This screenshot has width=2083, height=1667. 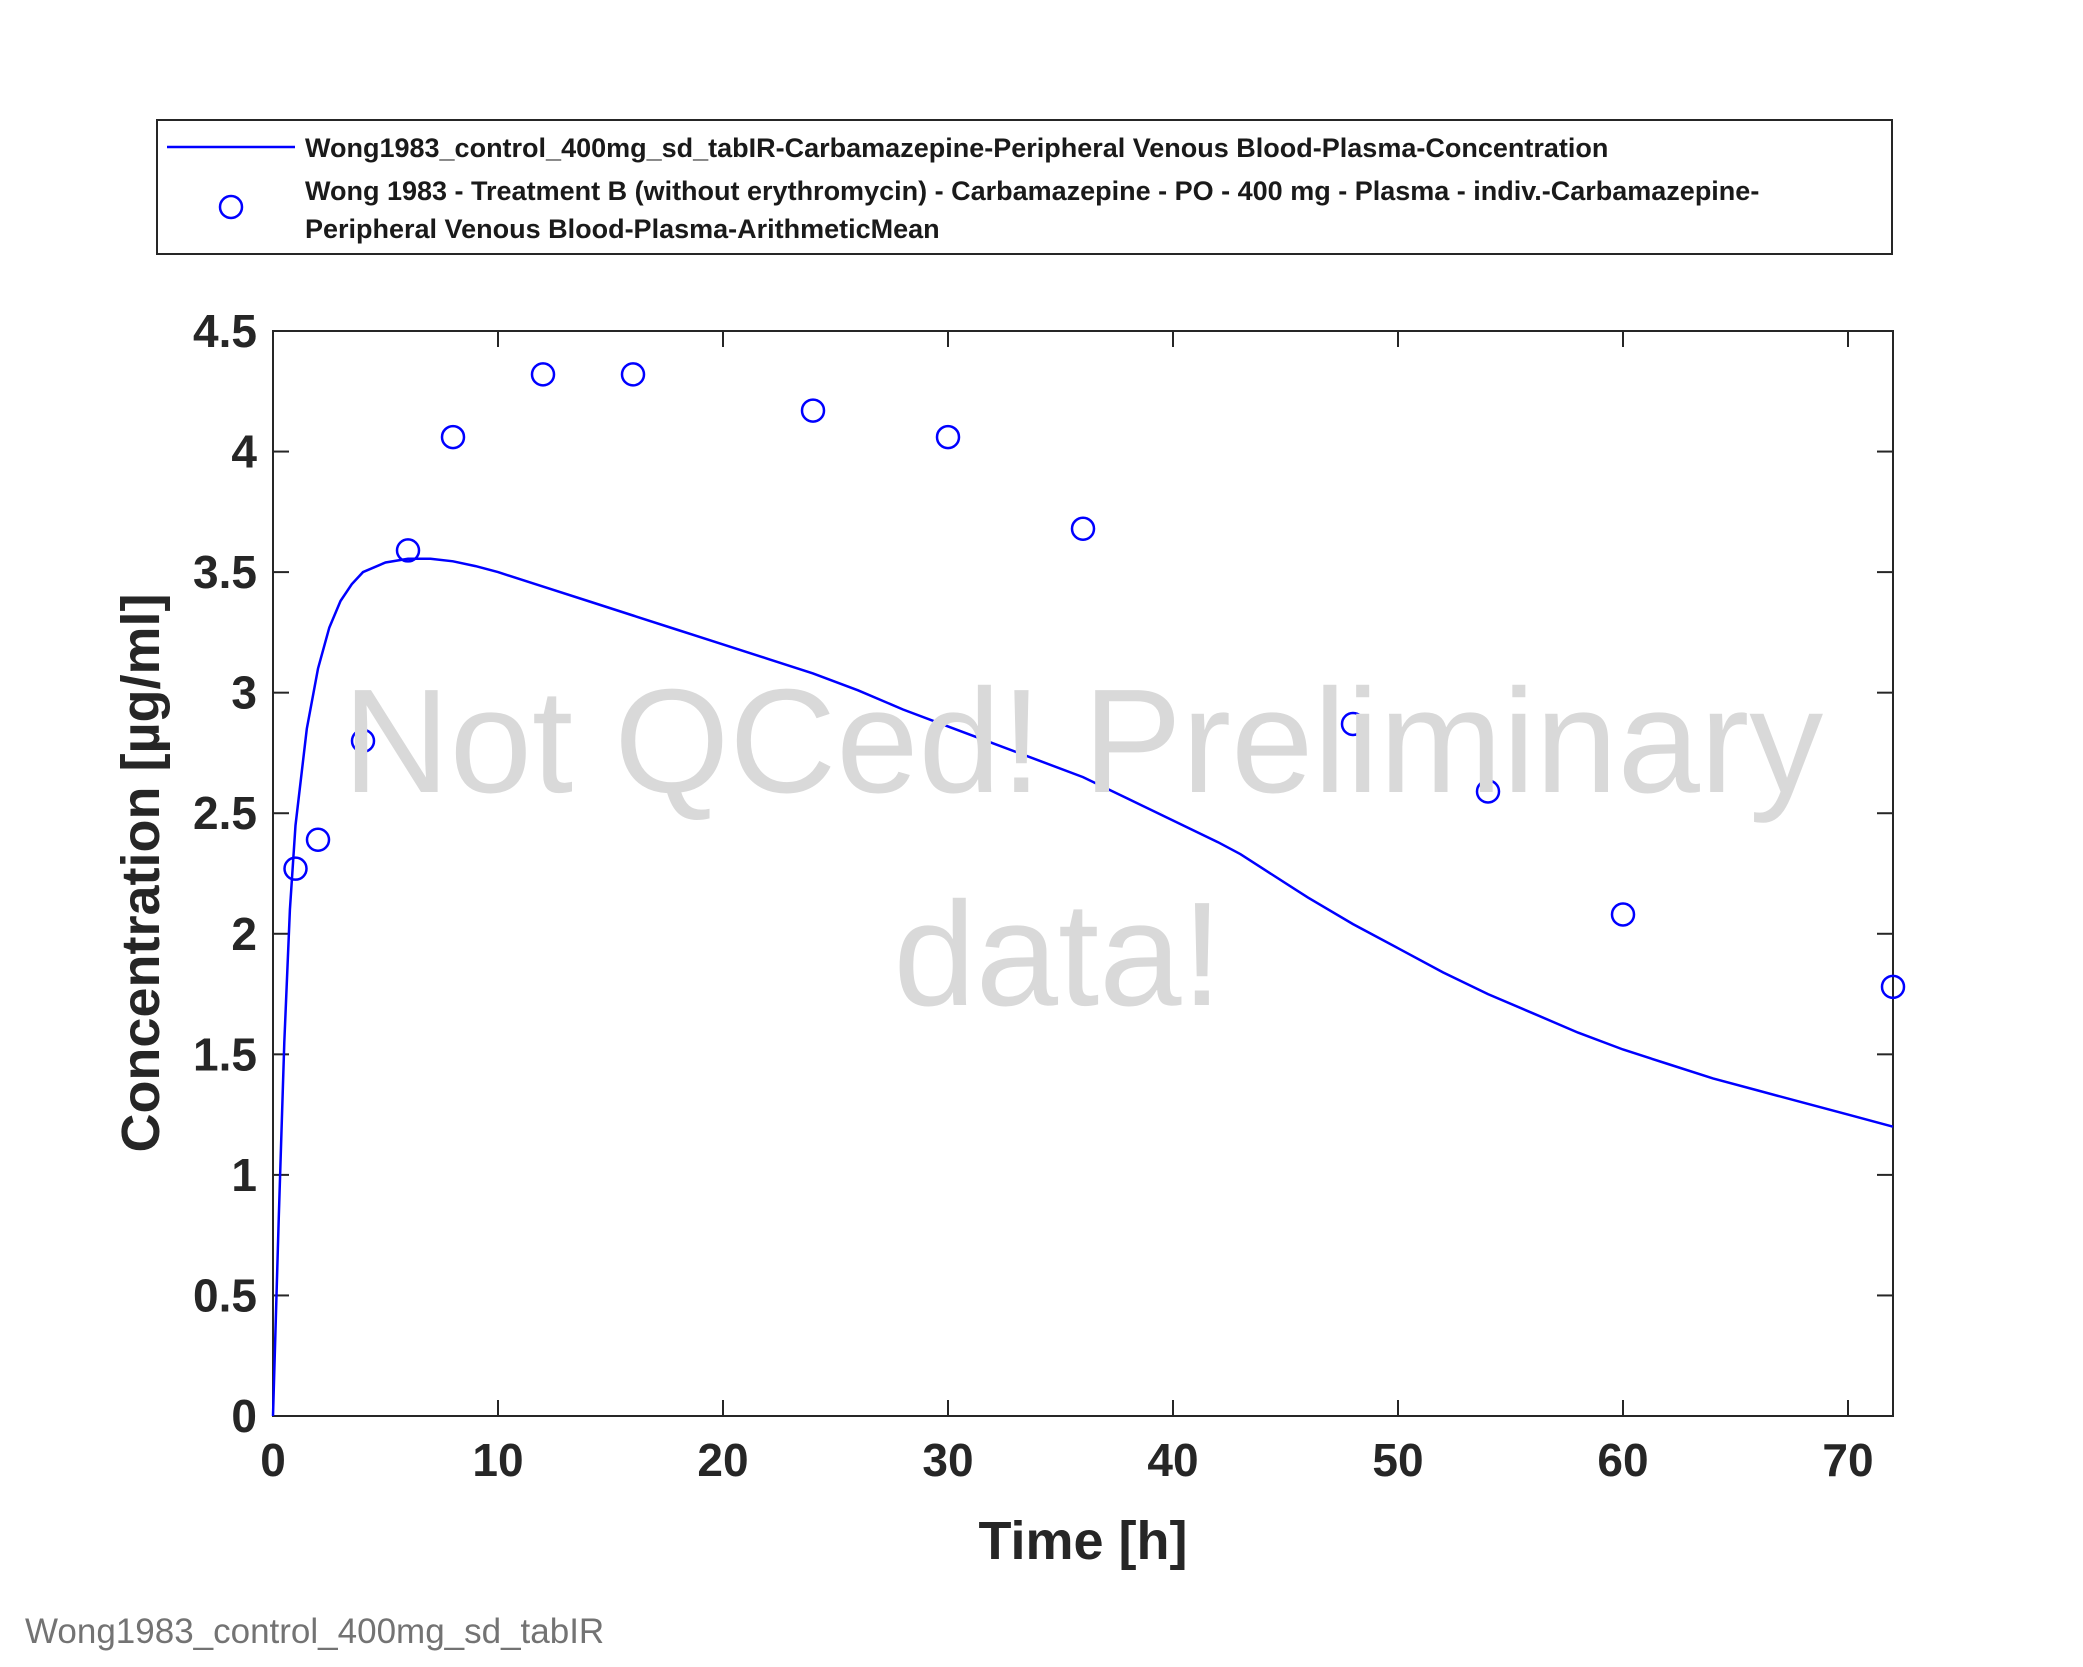 I want to click on x-tick-label: 30, so click(x=947, y=1460).